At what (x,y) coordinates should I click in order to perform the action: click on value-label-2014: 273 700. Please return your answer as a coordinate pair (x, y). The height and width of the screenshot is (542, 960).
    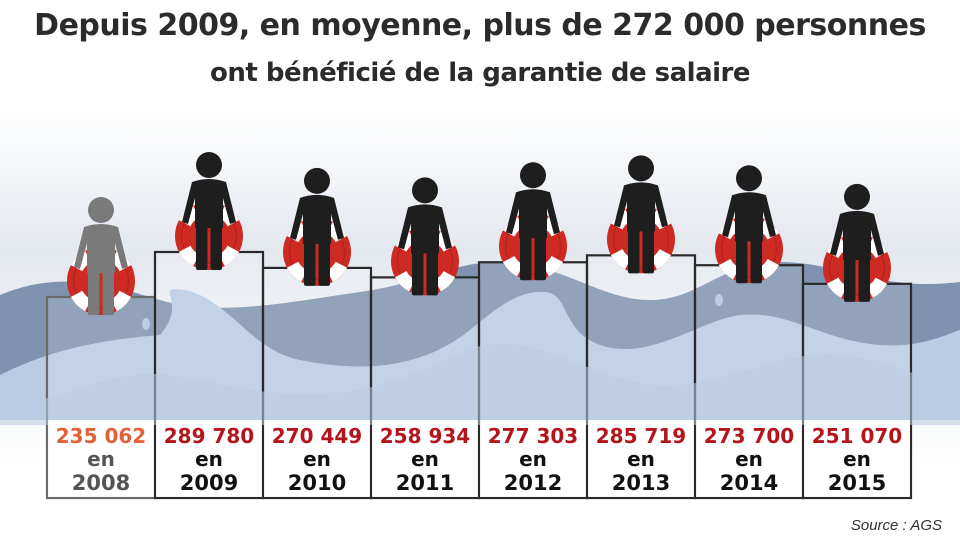
    Looking at the image, I should click on (749, 436).